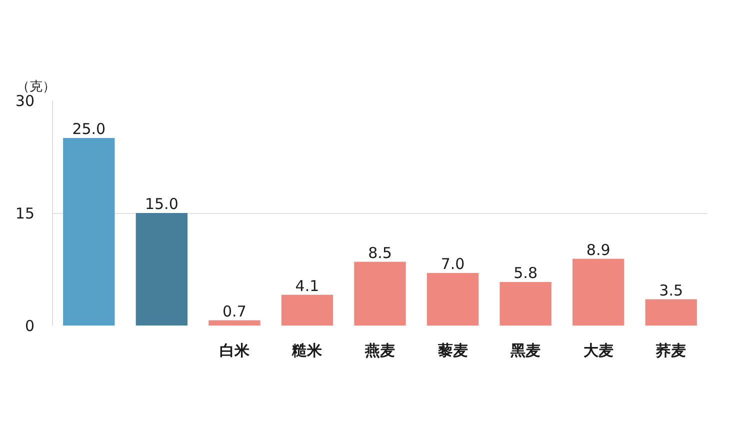 The image size is (750, 422). I want to click on y-axis-title: （克）, so click(36, 87).